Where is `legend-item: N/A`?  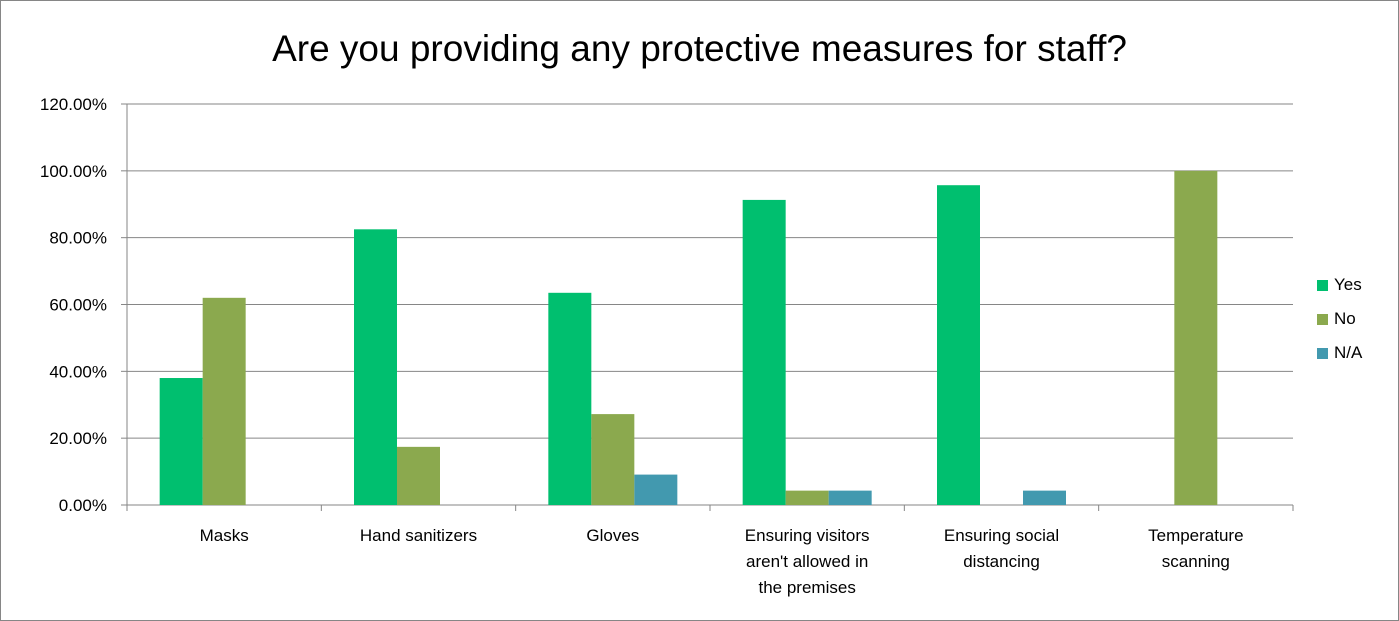
legend-item: N/A is located at coordinates (1339, 353).